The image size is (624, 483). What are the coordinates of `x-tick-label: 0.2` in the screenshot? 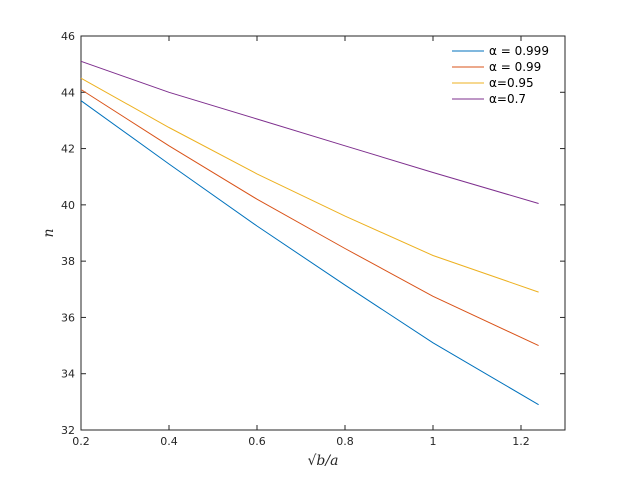 It's located at (81, 441).